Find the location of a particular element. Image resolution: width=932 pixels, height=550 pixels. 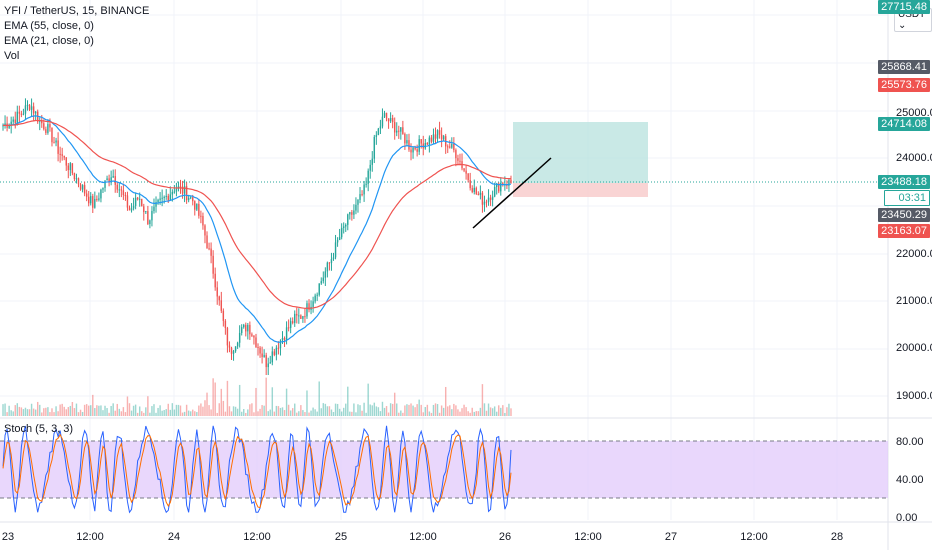

y-tick: 20000.00 is located at coordinates (914, 348).